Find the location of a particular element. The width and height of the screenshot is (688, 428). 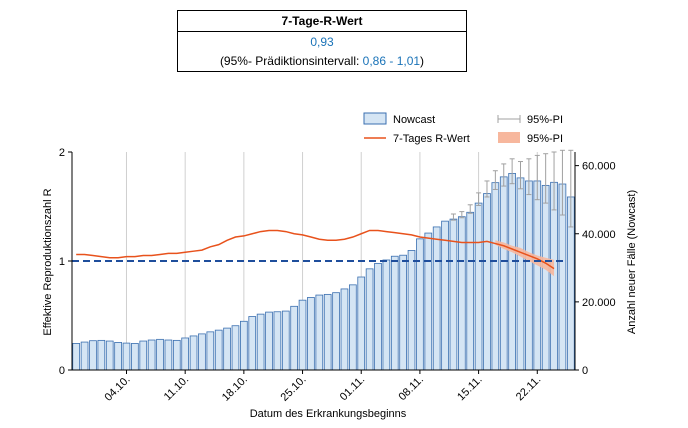

y-right-axis-label: Anzahl neuer Fälle (Nowcast) is located at coordinates (632, 262).